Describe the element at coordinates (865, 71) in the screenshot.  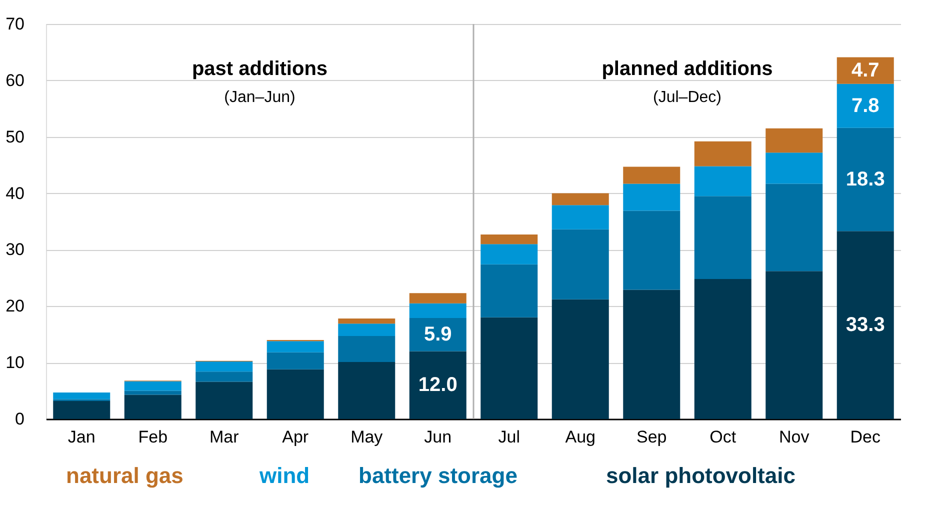
I see `data-label: 4.7` at that location.